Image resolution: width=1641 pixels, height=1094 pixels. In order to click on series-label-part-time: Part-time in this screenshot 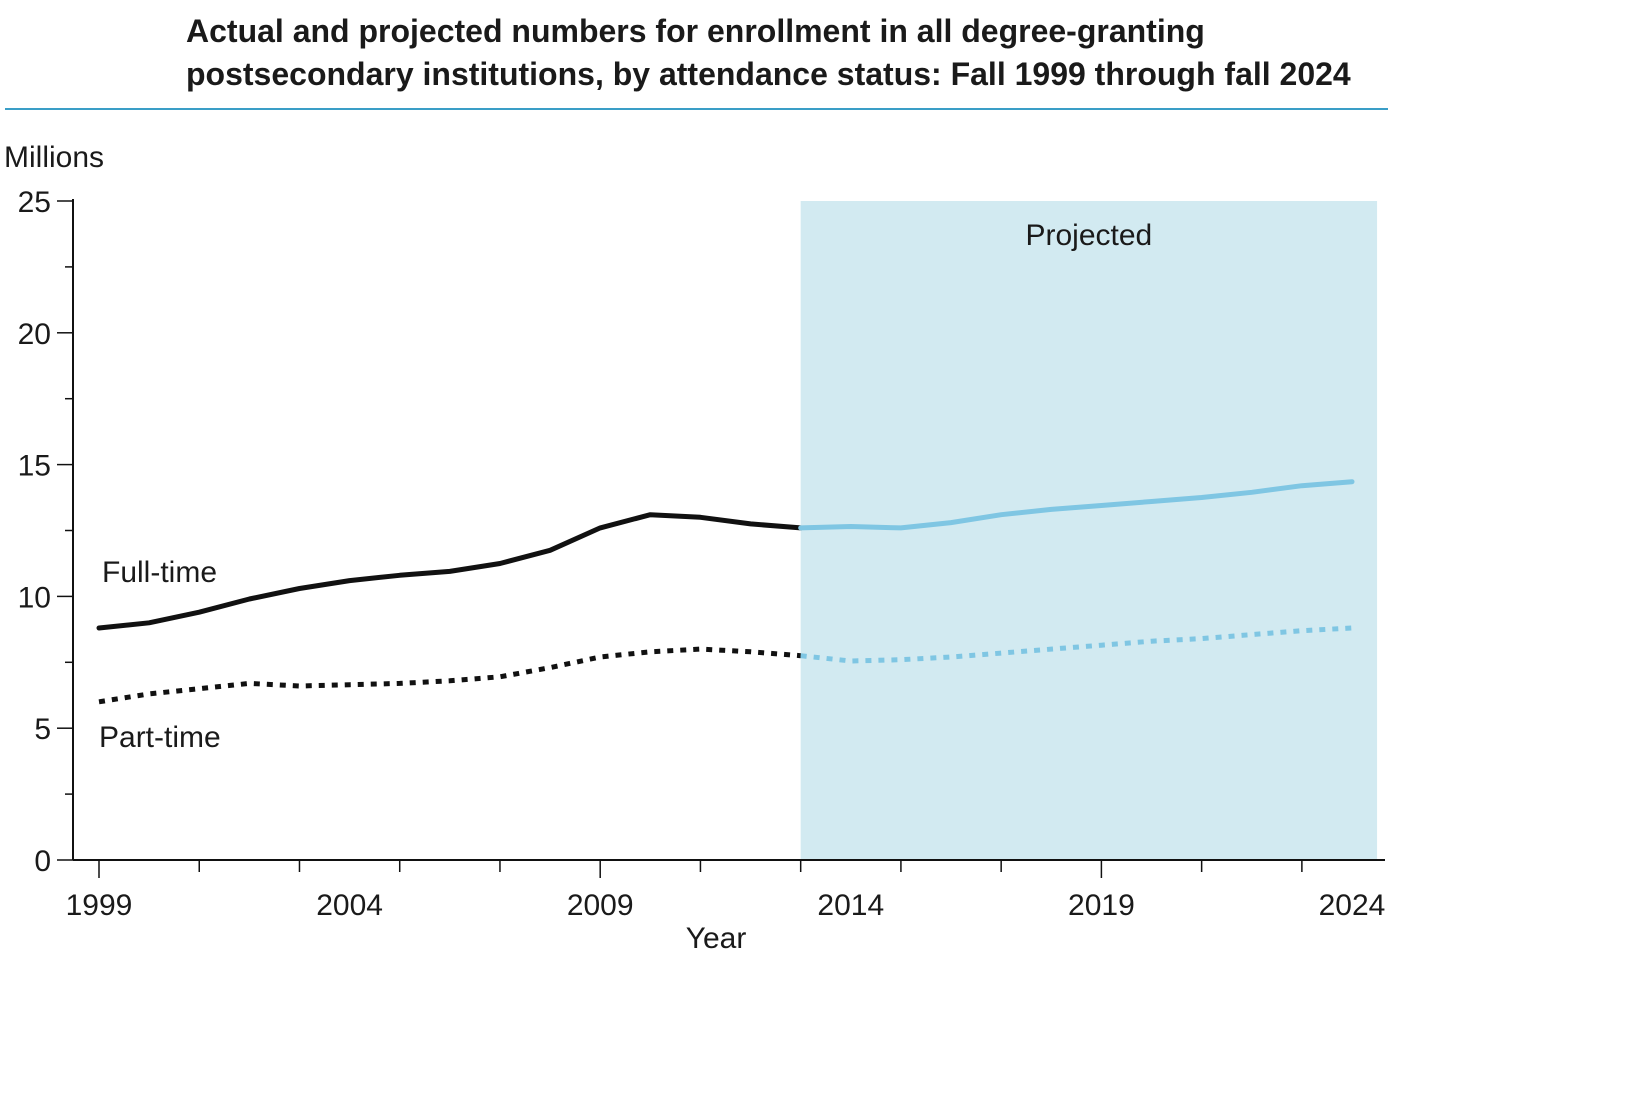, I will do `click(160, 737)`.